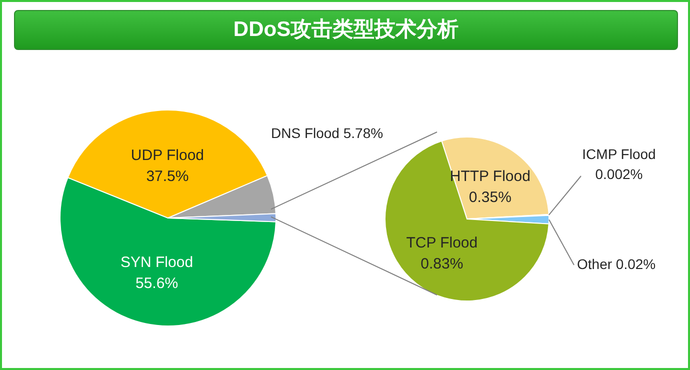  Describe the element at coordinates (167, 177) in the screenshot. I see `data-label: 37.5%` at that location.